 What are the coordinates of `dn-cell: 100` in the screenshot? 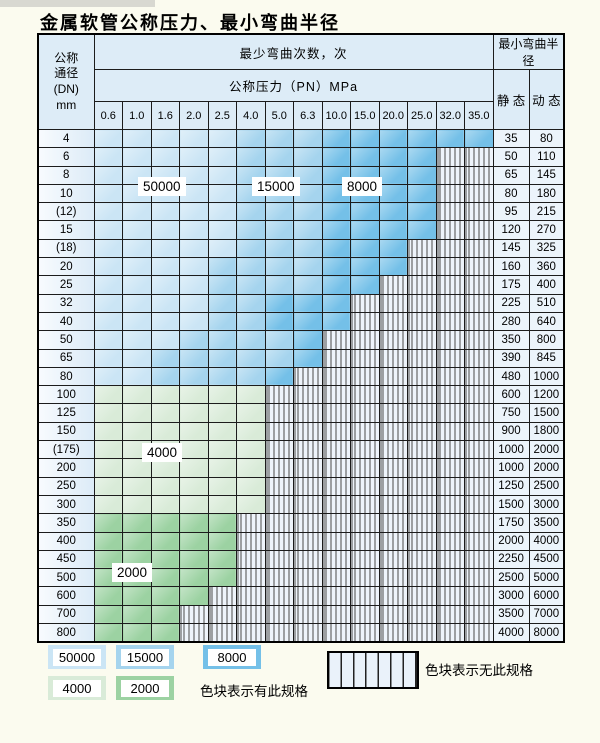 It's located at (66, 395).